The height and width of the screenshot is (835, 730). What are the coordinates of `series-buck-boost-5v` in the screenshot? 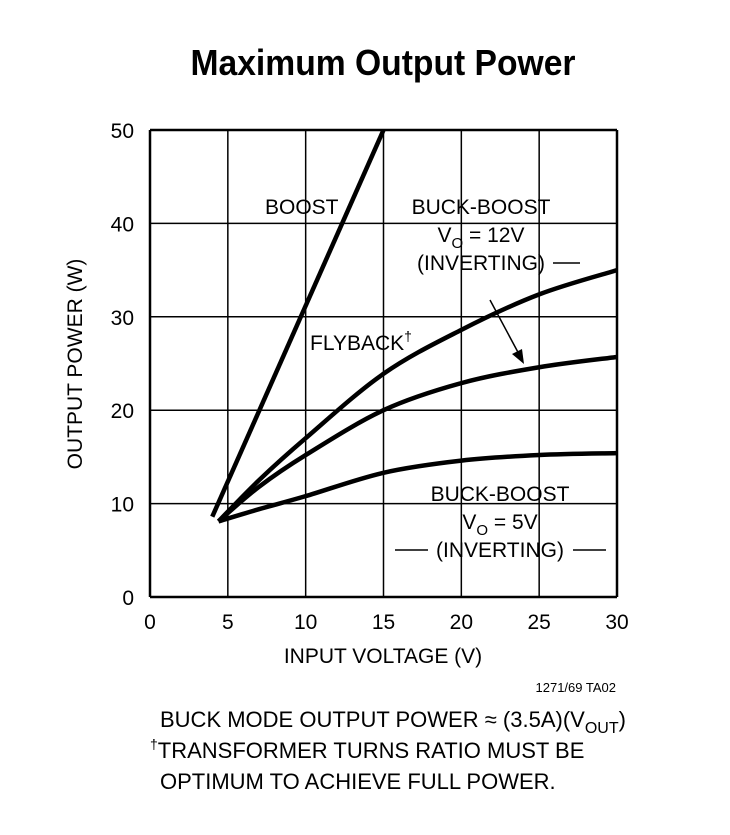 It's located at (417, 487).